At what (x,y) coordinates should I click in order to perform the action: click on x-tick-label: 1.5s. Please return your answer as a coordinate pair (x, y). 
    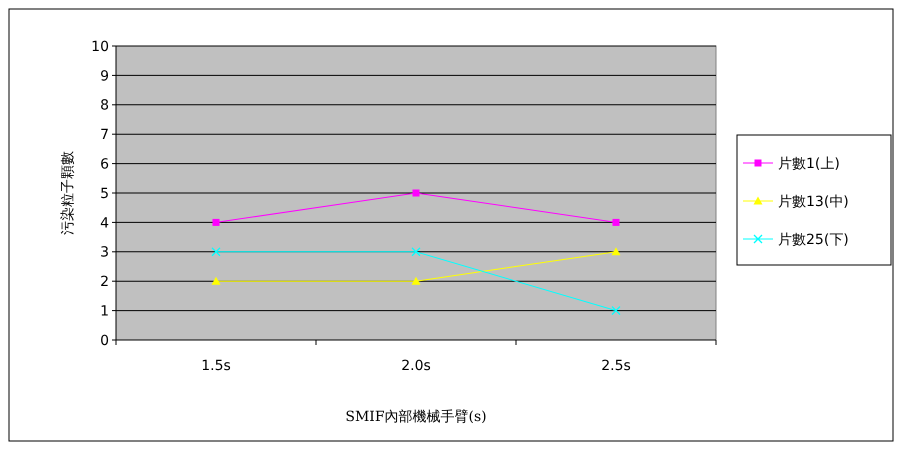
    Looking at the image, I should click on (216, 366).